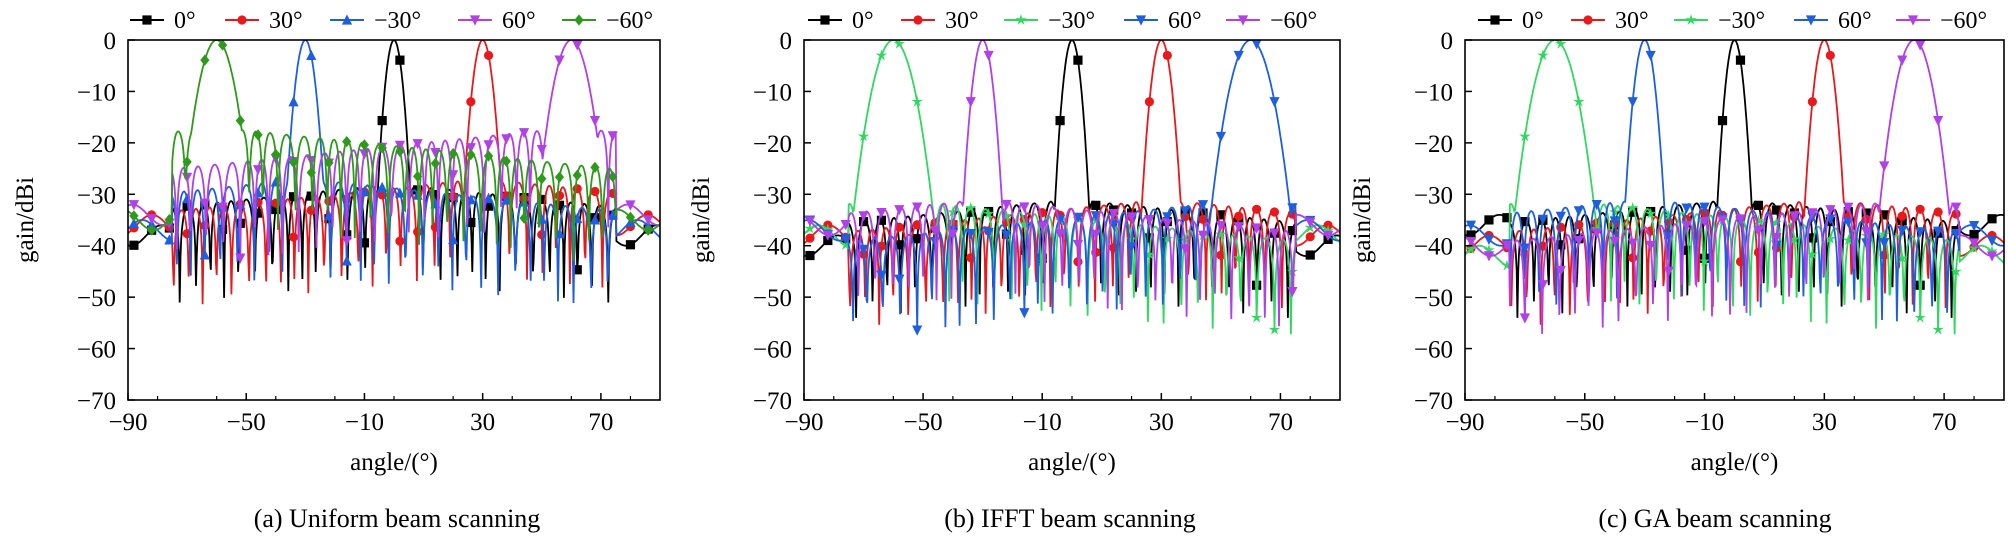 This screenshot has height=538, width=2008. What do you see at coordinates (127, 422) in the screenshot?
I see `x-tick-label: −90` at bounding box center [127, 422].